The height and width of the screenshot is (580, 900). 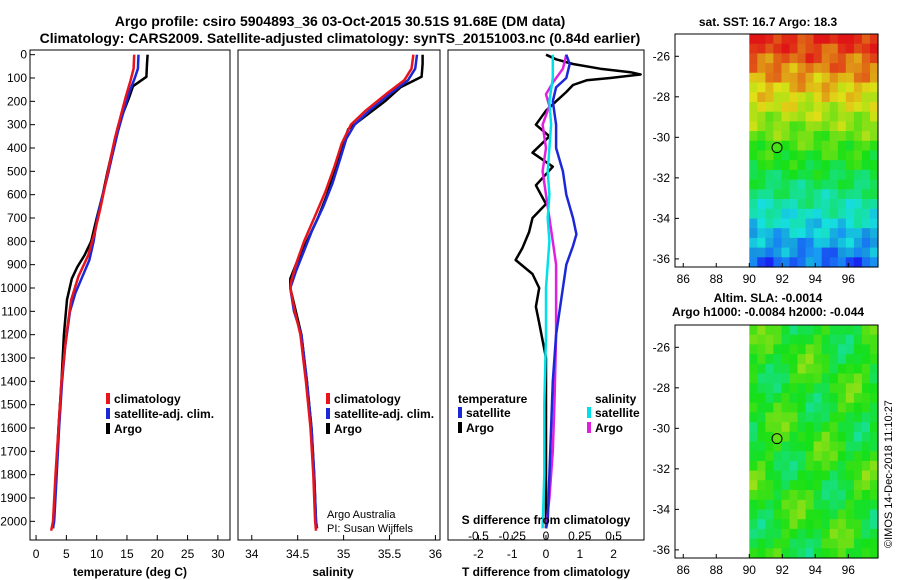 I want to click on credit-pi: PI: Susan Wijffels, so click(x=370, y=529).